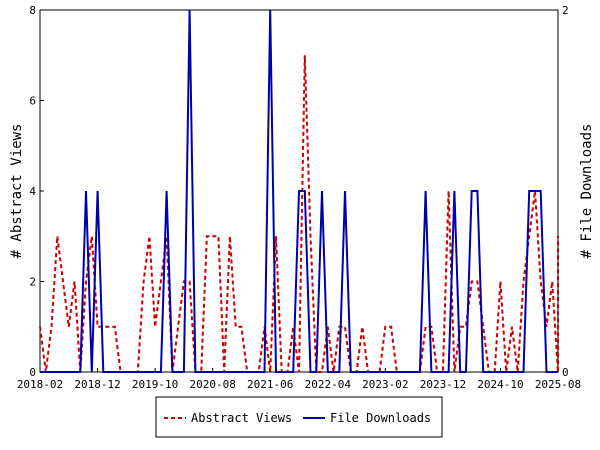 The height and width of the screenshot is (450, 600). I want to click on y-tick-label-right: 2, so click(565, 10).